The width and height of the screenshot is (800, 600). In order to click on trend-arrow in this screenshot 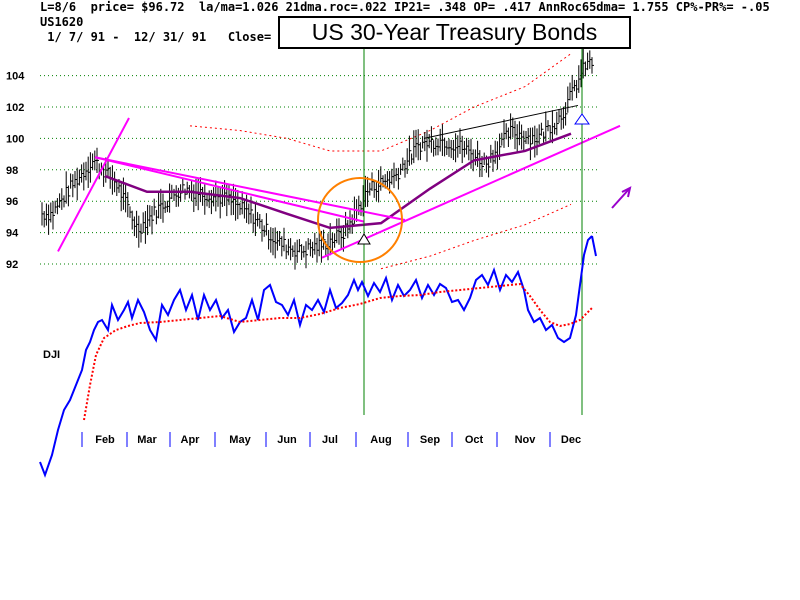, I will do `click(621, 198)`.